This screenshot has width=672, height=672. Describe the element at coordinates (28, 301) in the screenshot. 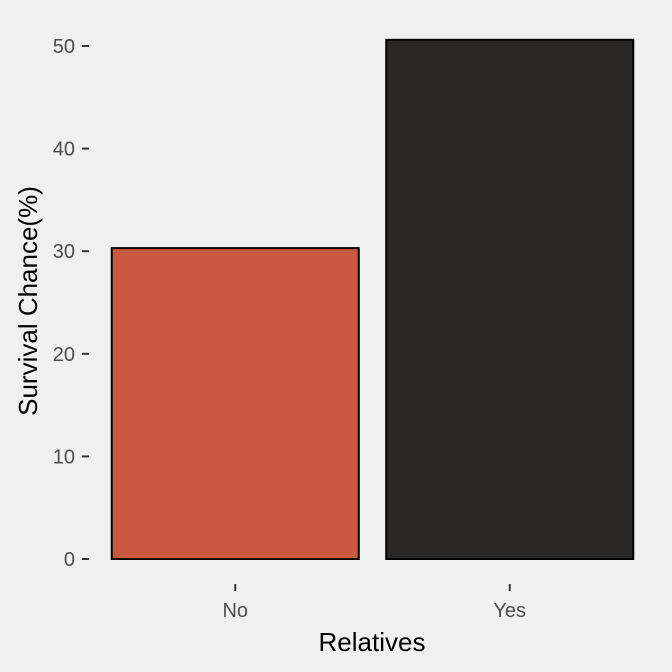

I see `y-axis-title: Survival Chance(%)` at that location.